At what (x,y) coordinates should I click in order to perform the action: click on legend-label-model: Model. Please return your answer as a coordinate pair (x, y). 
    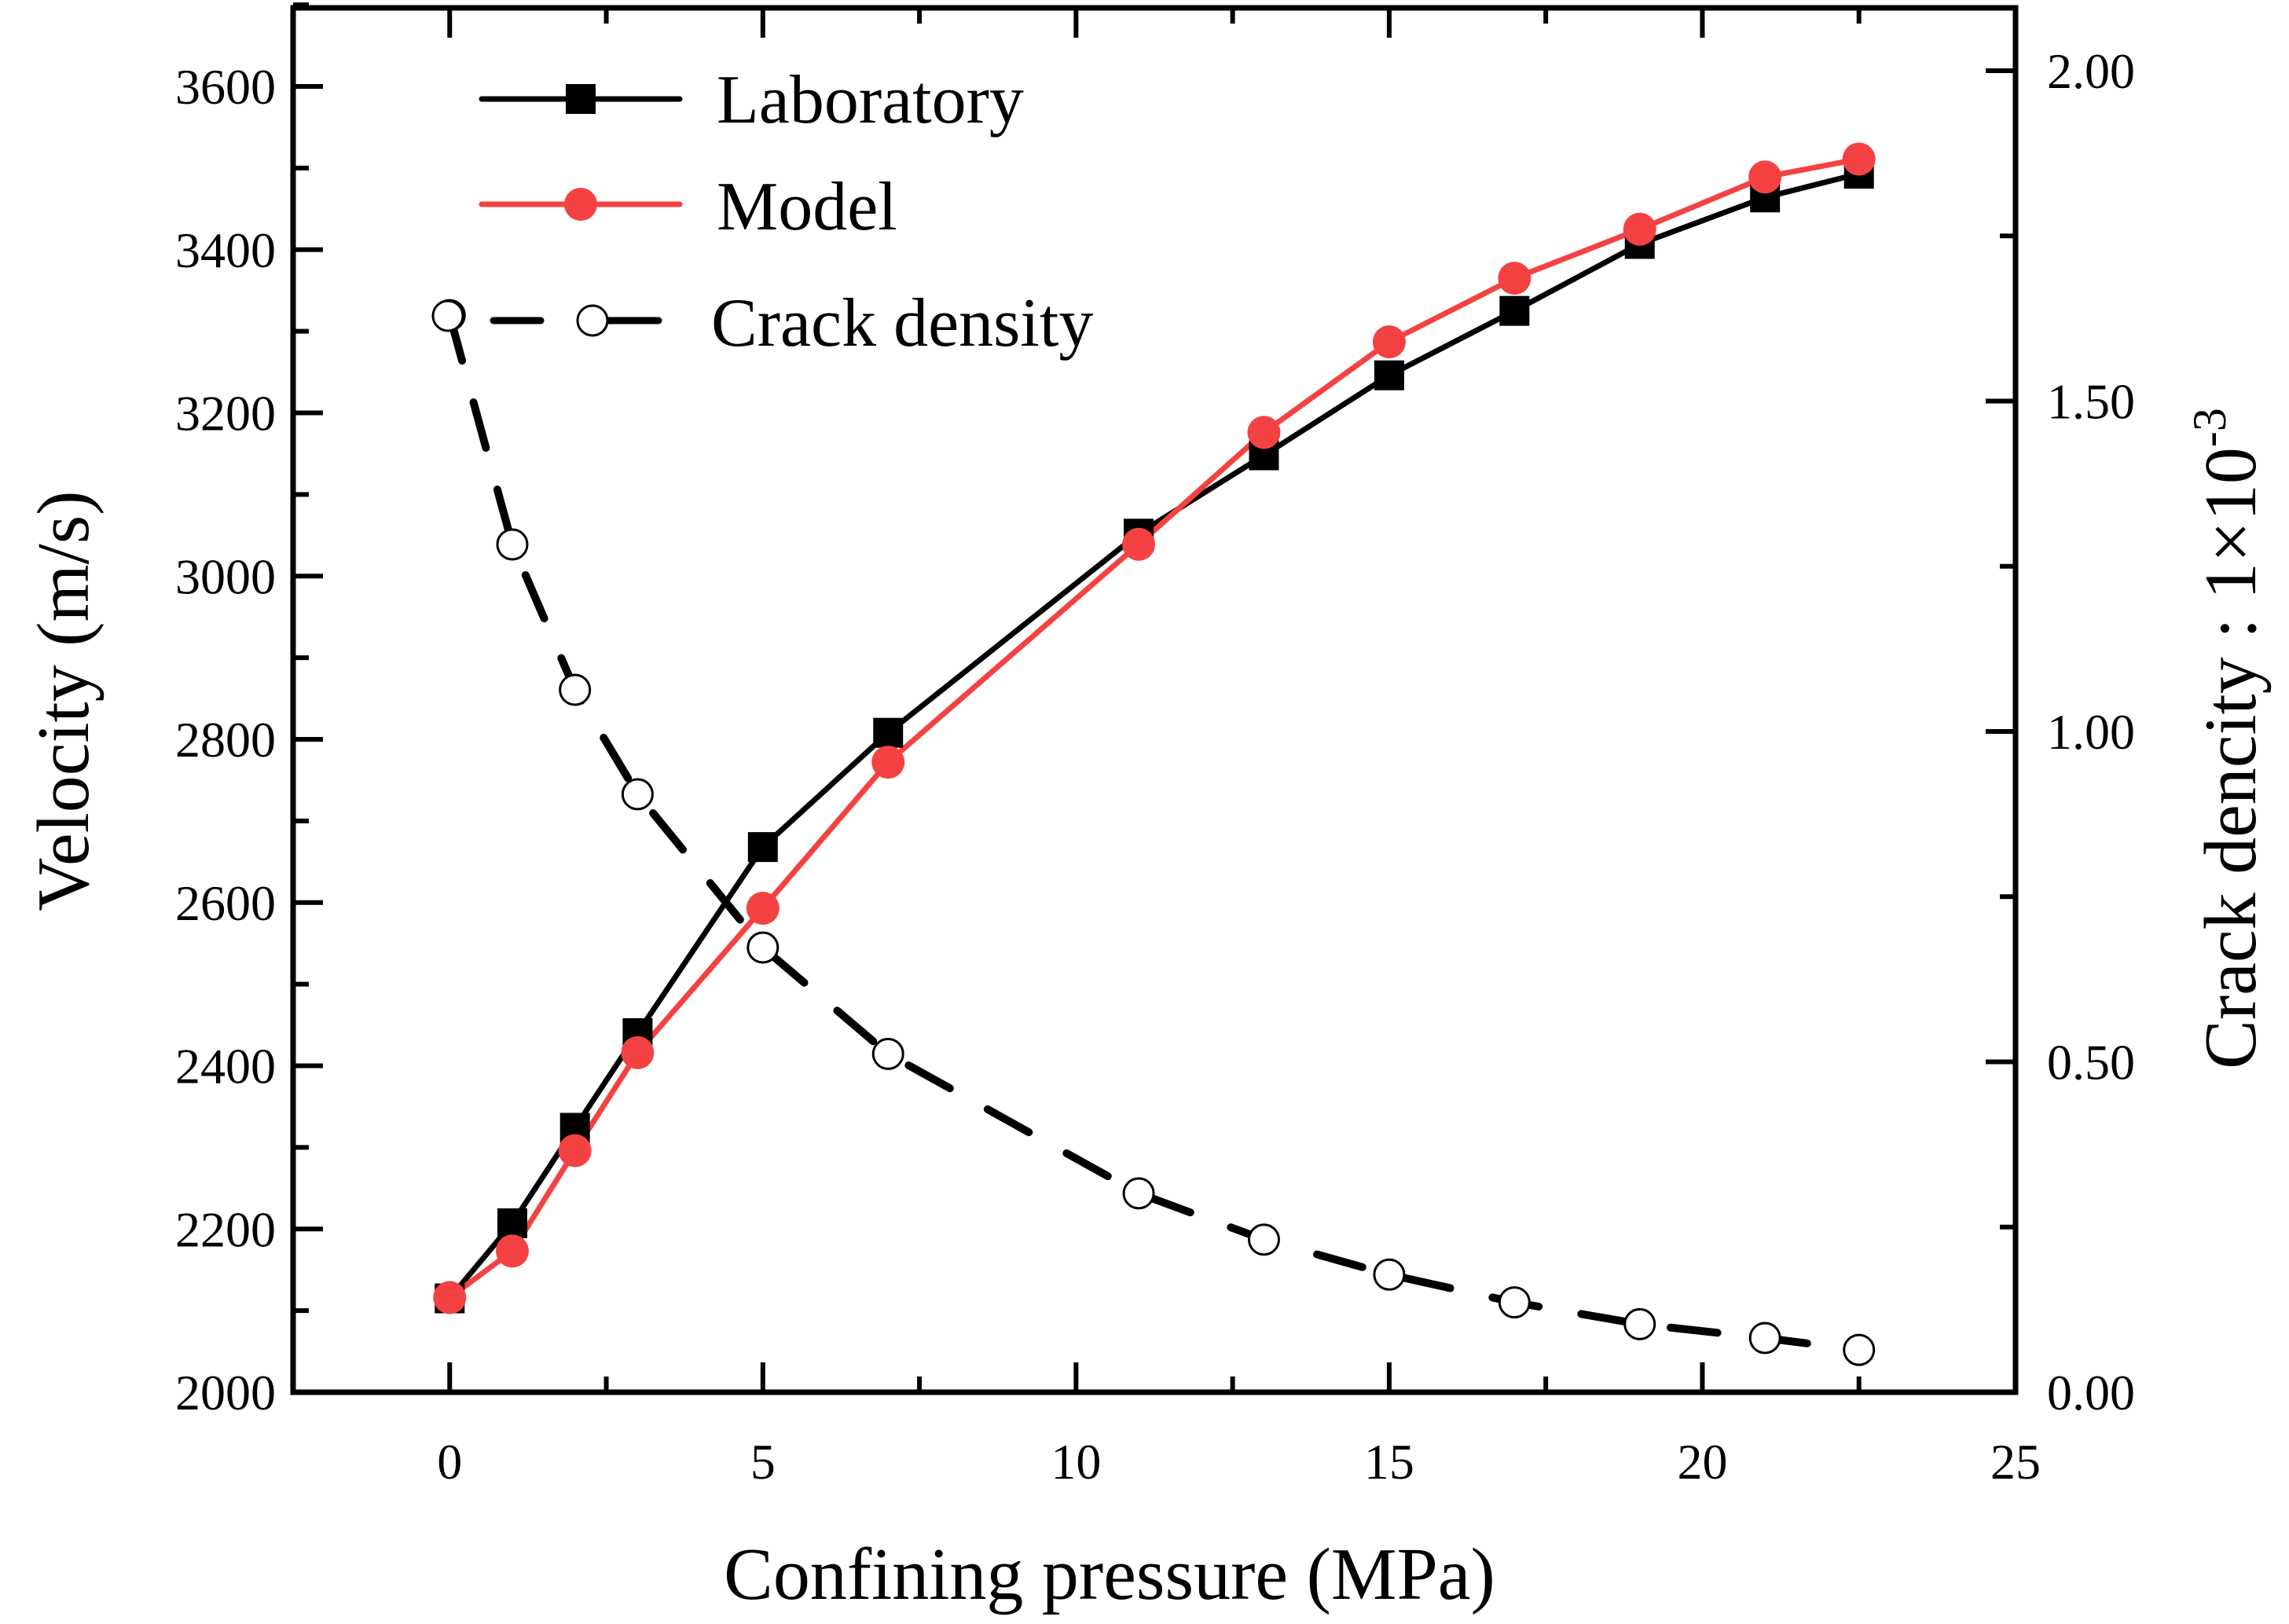
    Looking at the image, I should click on (807, 207).